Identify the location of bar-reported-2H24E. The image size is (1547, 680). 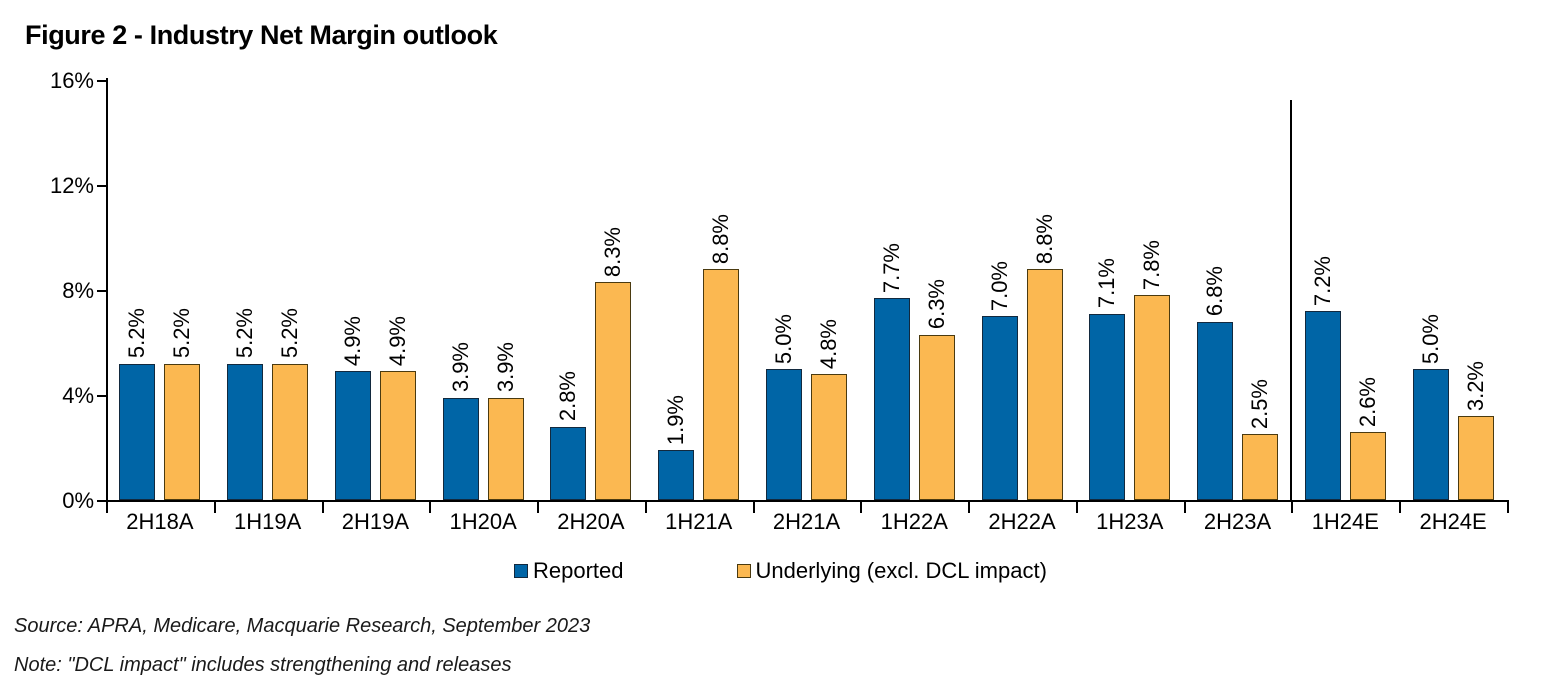
(1430, 434).